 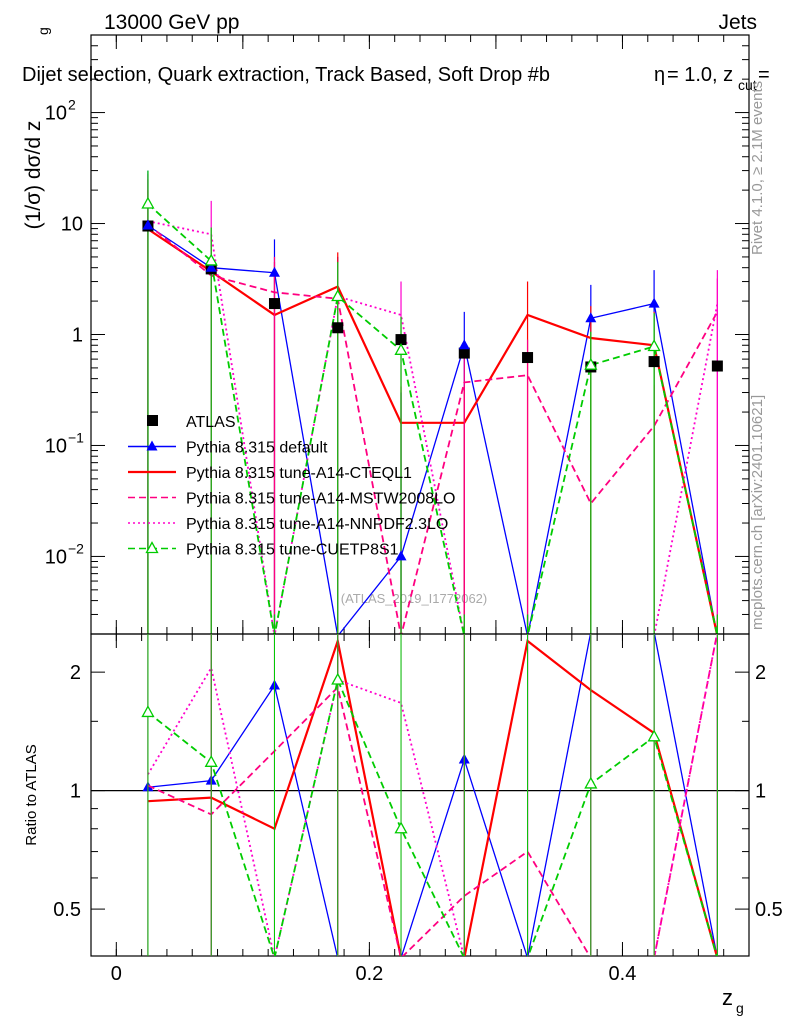 I want to click on ratio-xtick-label: 0, so click(x=116, y=974).